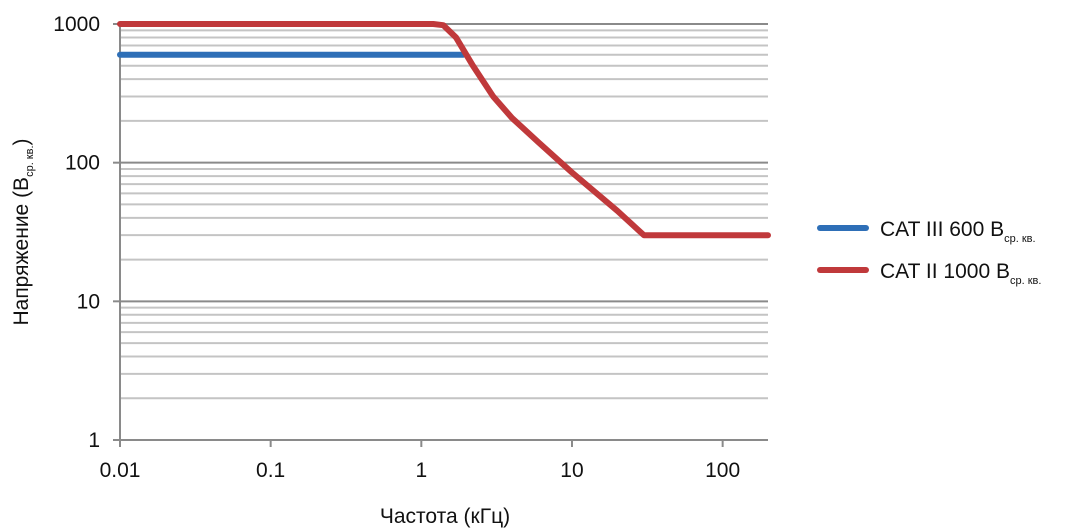 The image size is (1066, 531). I want to click on legend-label-cat3: CAT III 600 Вср. кв., so click(958, 231).